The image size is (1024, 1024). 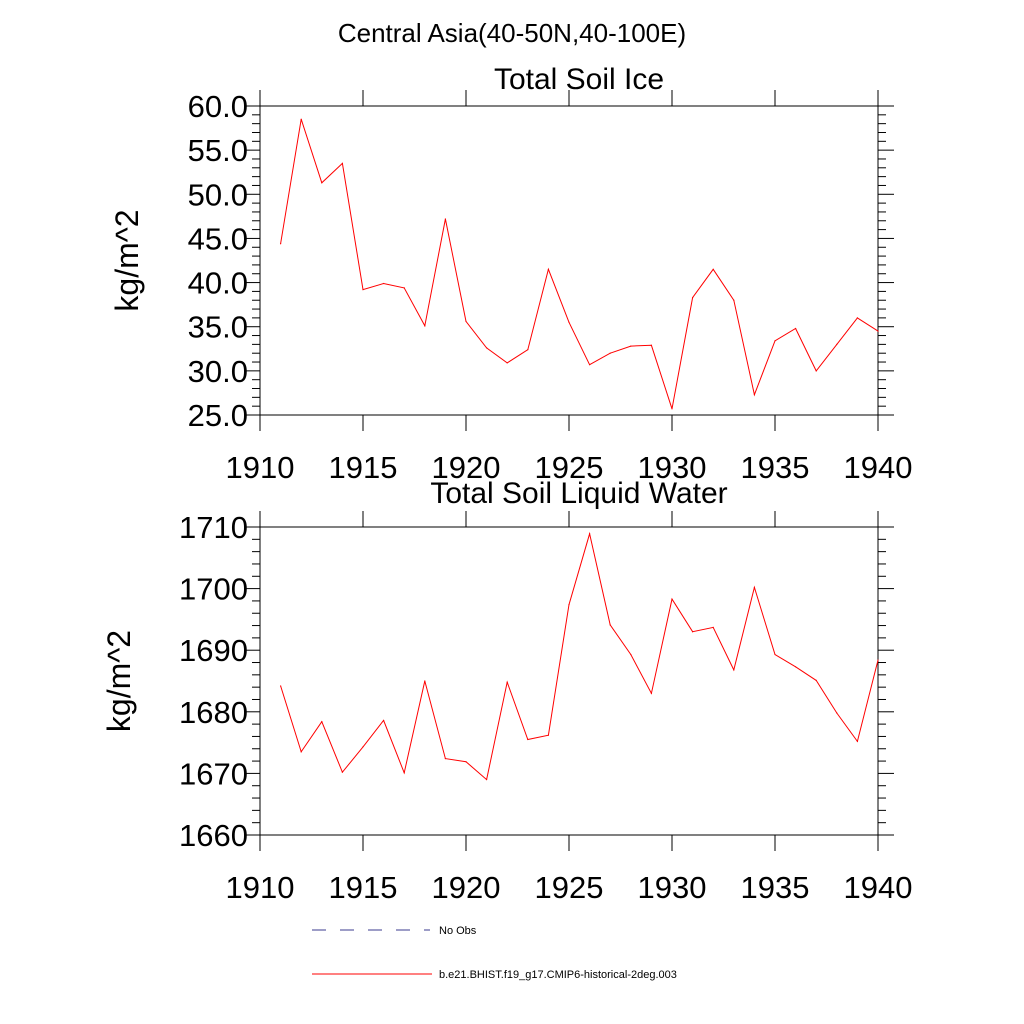 What do you see at coordinates (218, 371) in the screenshot?
I see `y-tick-label: 30.0` at bounding box center [218, 371].